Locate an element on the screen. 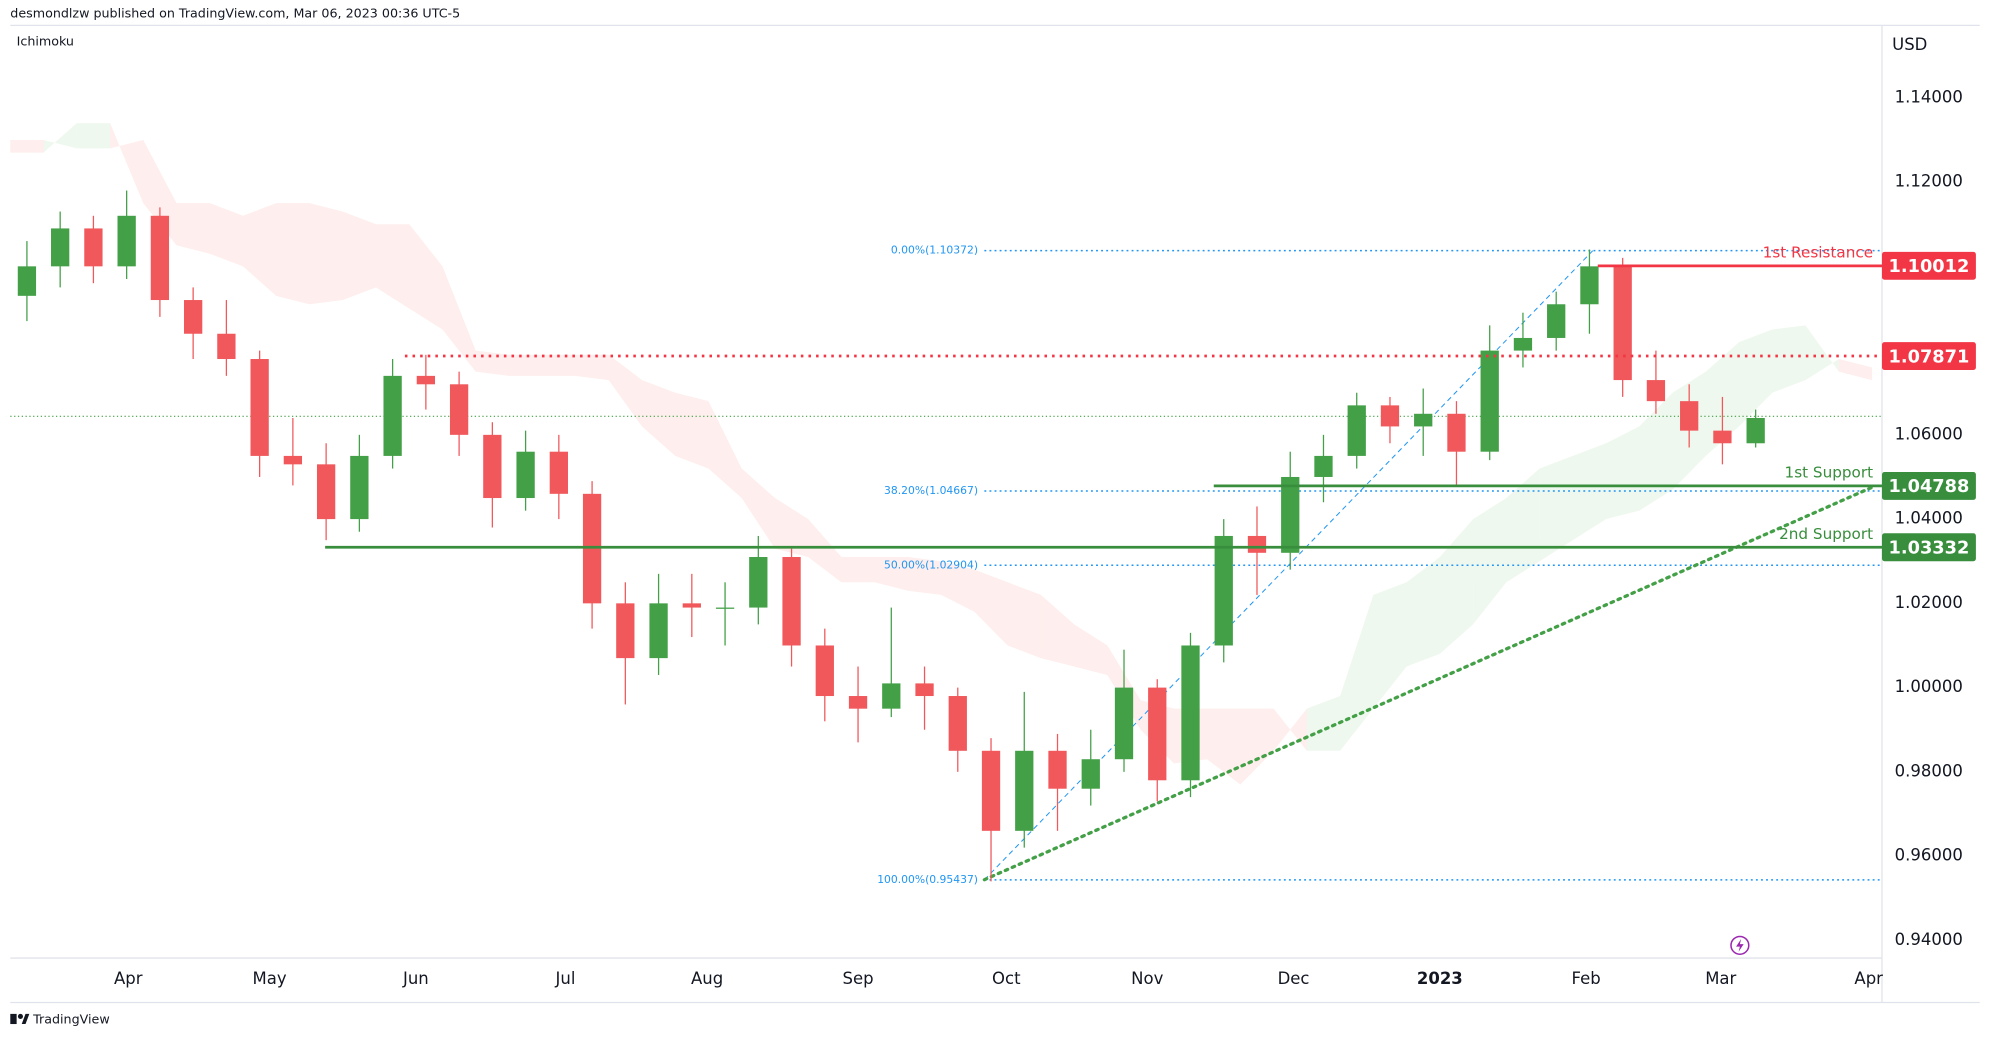 The image size is (1990, 1038). y-tick-label: 1.14000 is located at coordinates (1929, 96).